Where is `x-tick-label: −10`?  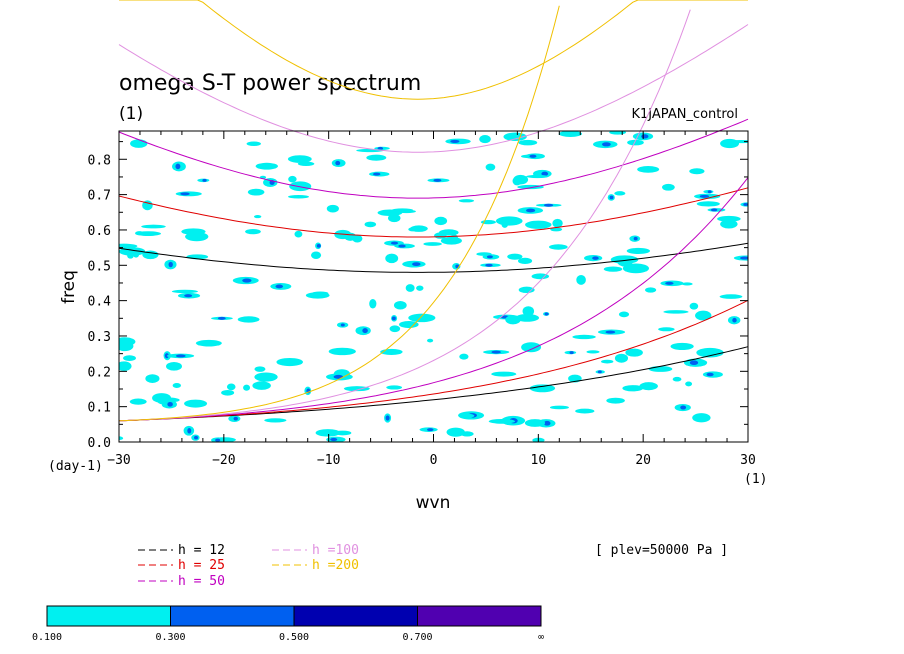 x-tick-label: −10 is located at coordinates (328, 460).